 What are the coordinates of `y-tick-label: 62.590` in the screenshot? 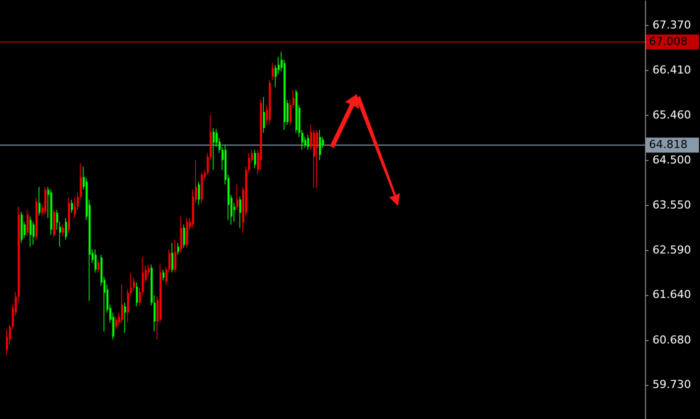 It's located at (671, 249).